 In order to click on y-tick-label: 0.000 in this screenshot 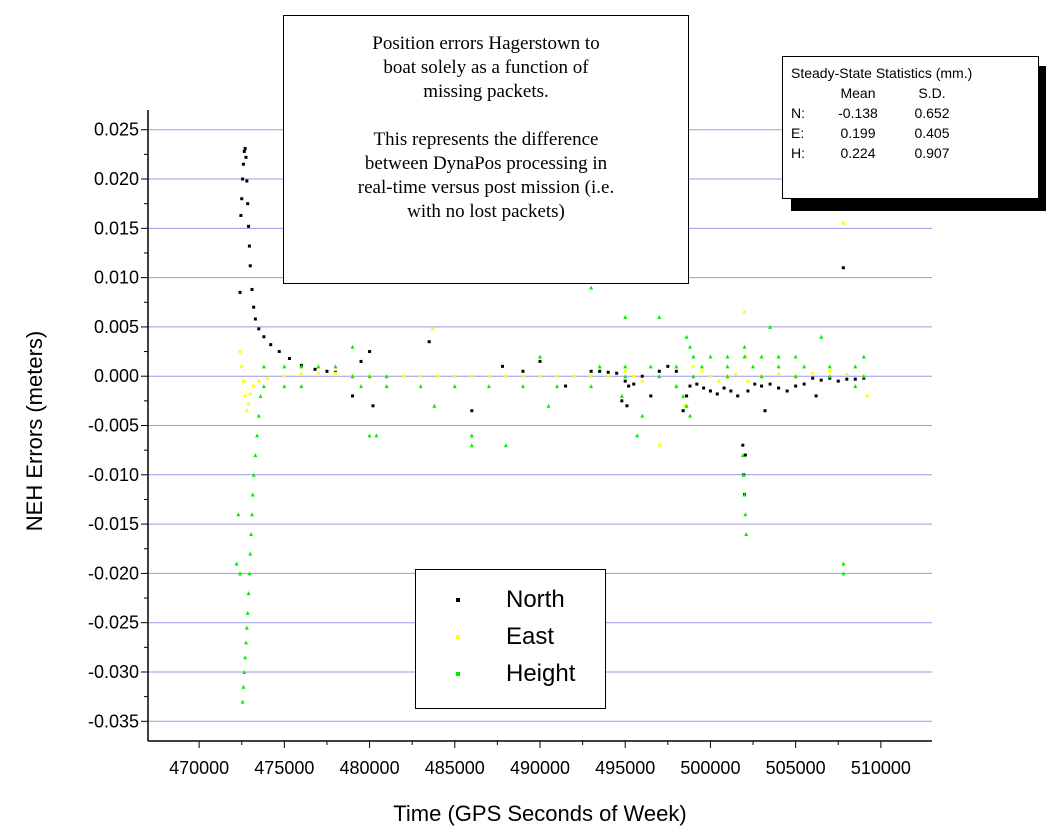, I will do `click(116, 376)`.